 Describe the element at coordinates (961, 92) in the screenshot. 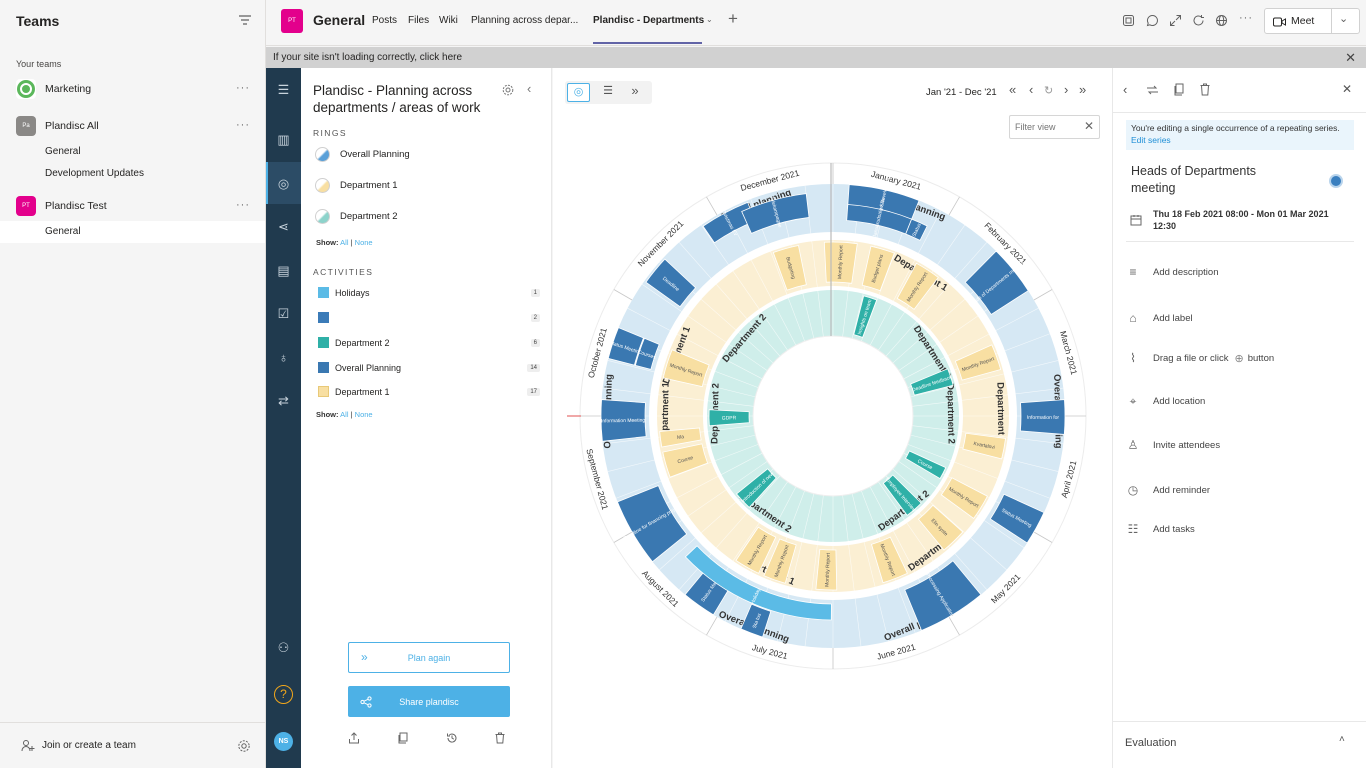

I see `date-range: Jan '21 - Dec '21` at that location.